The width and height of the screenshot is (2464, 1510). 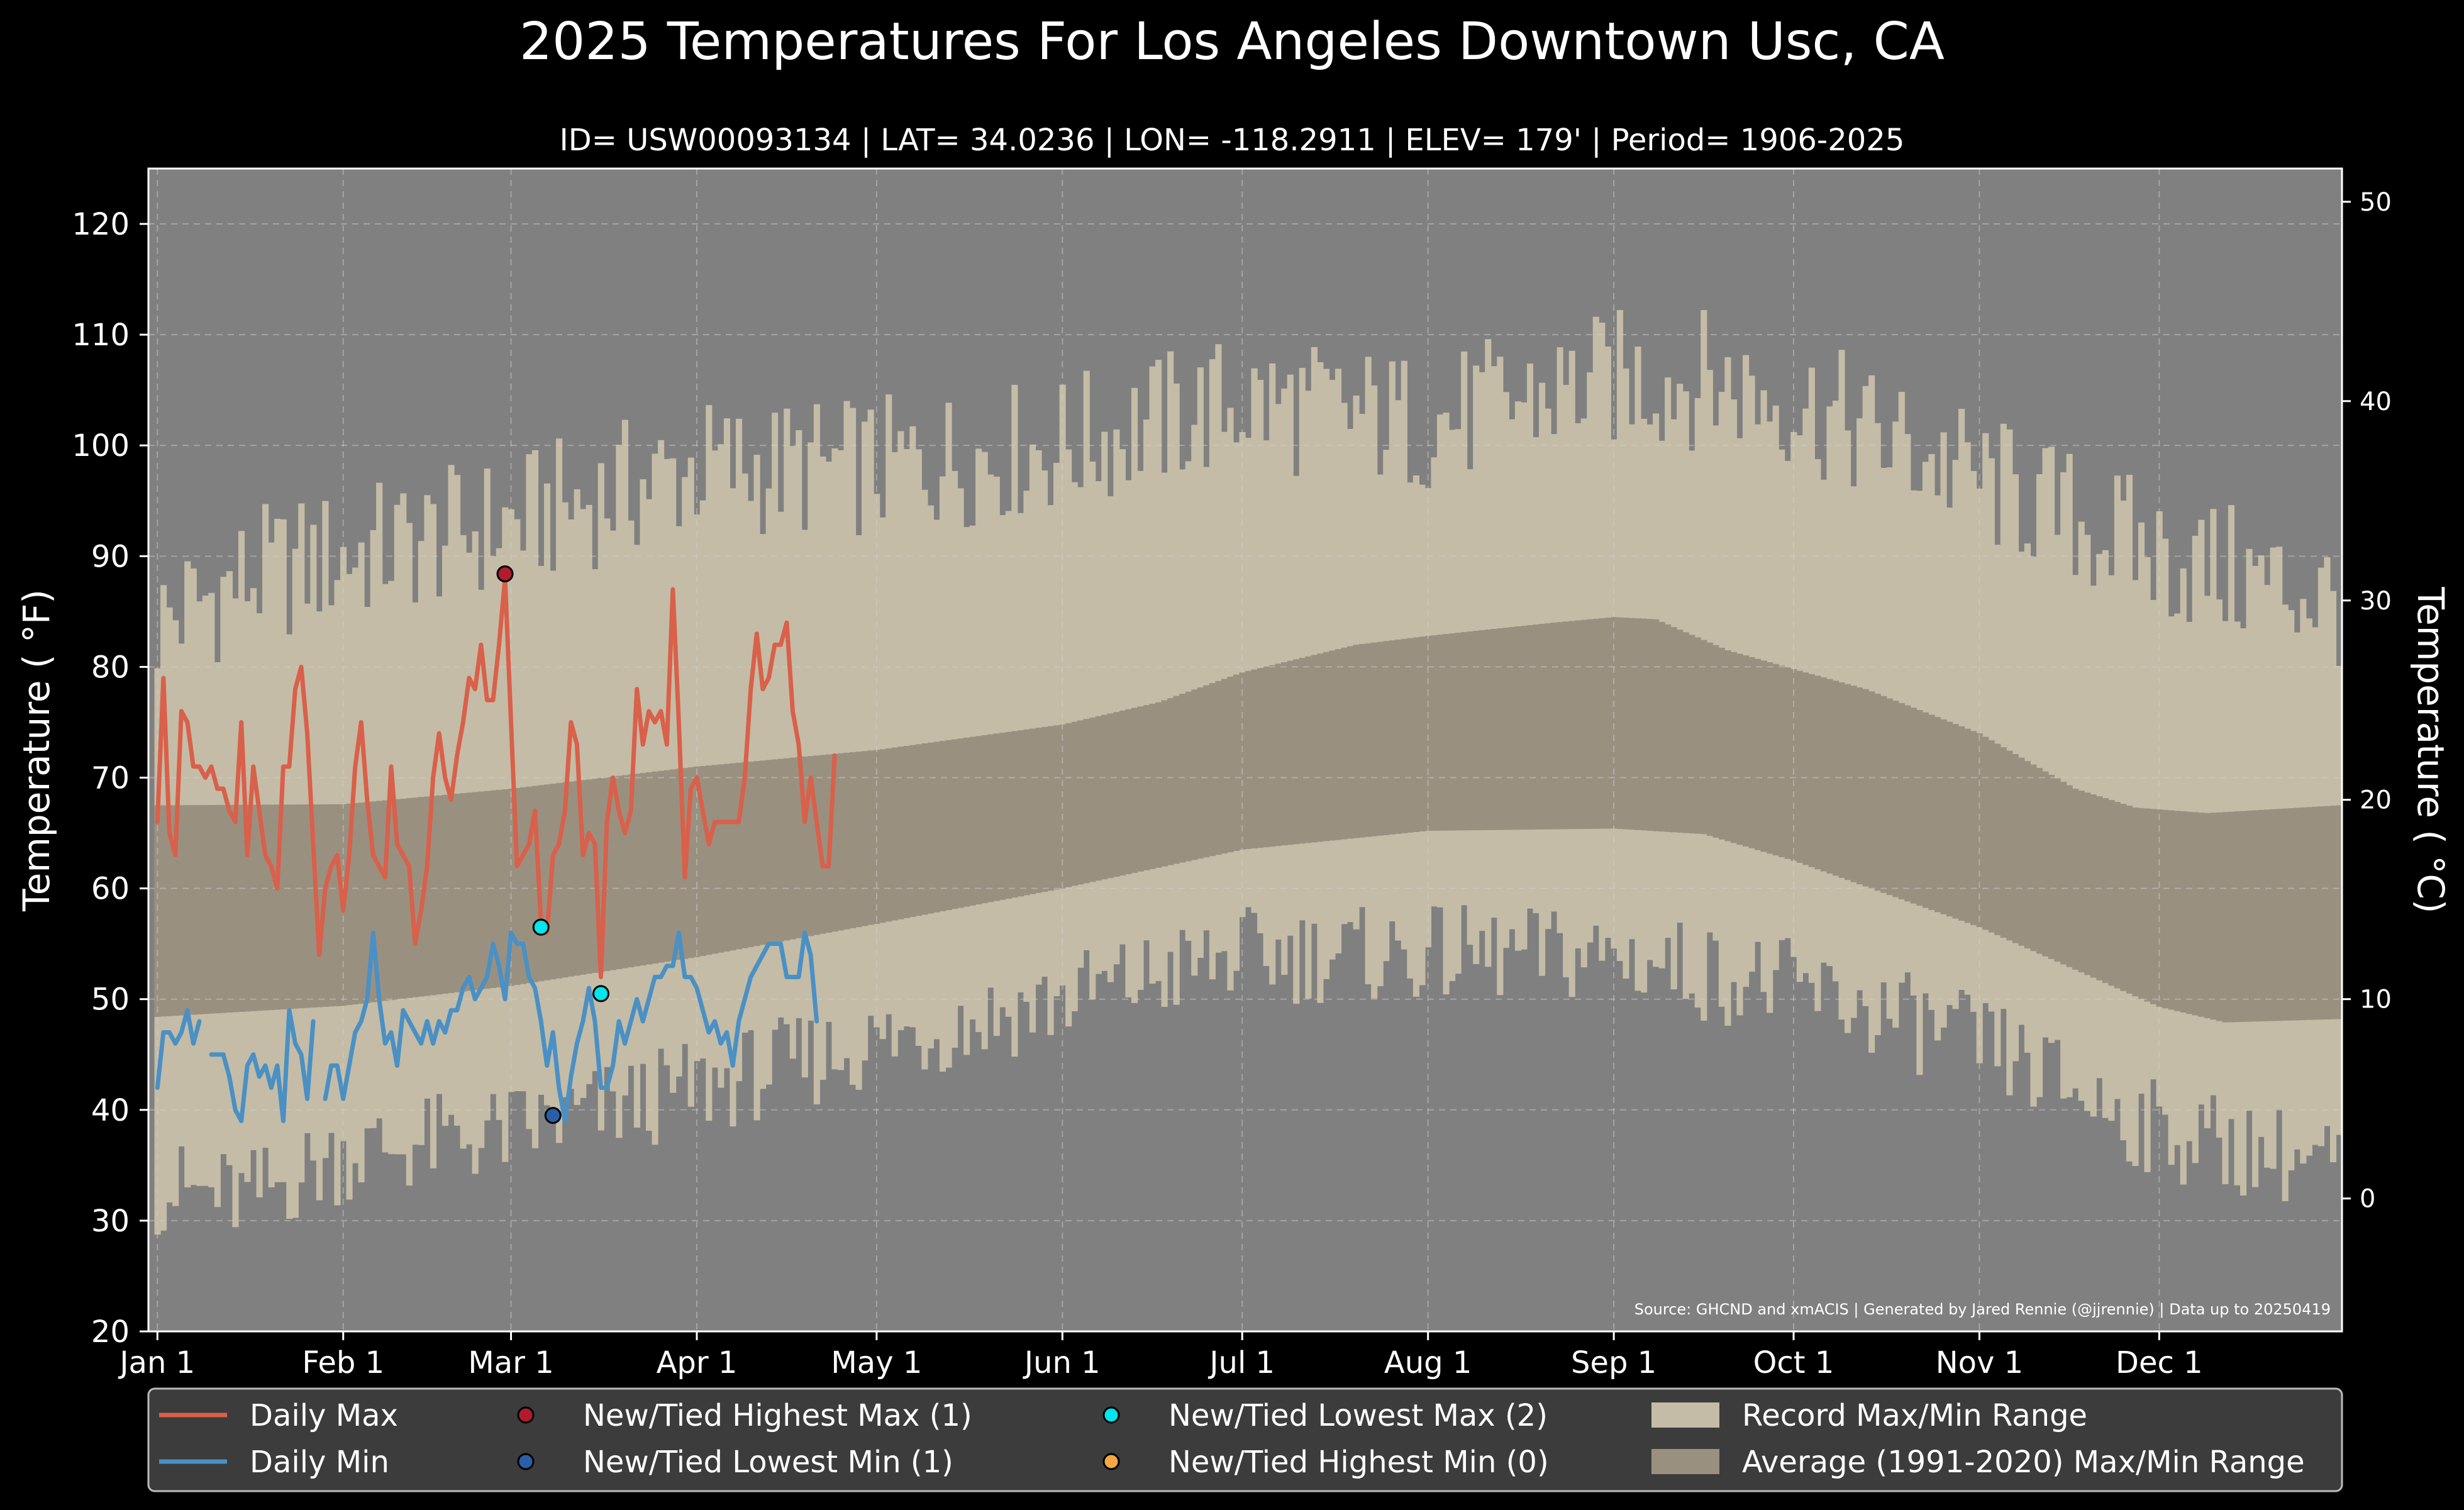 What do you see at coordinates (1358, 1462) in the screenshot?
I see `legend-label: New/Tied Highest Min (0)` at bounding box center [1358, 1462].